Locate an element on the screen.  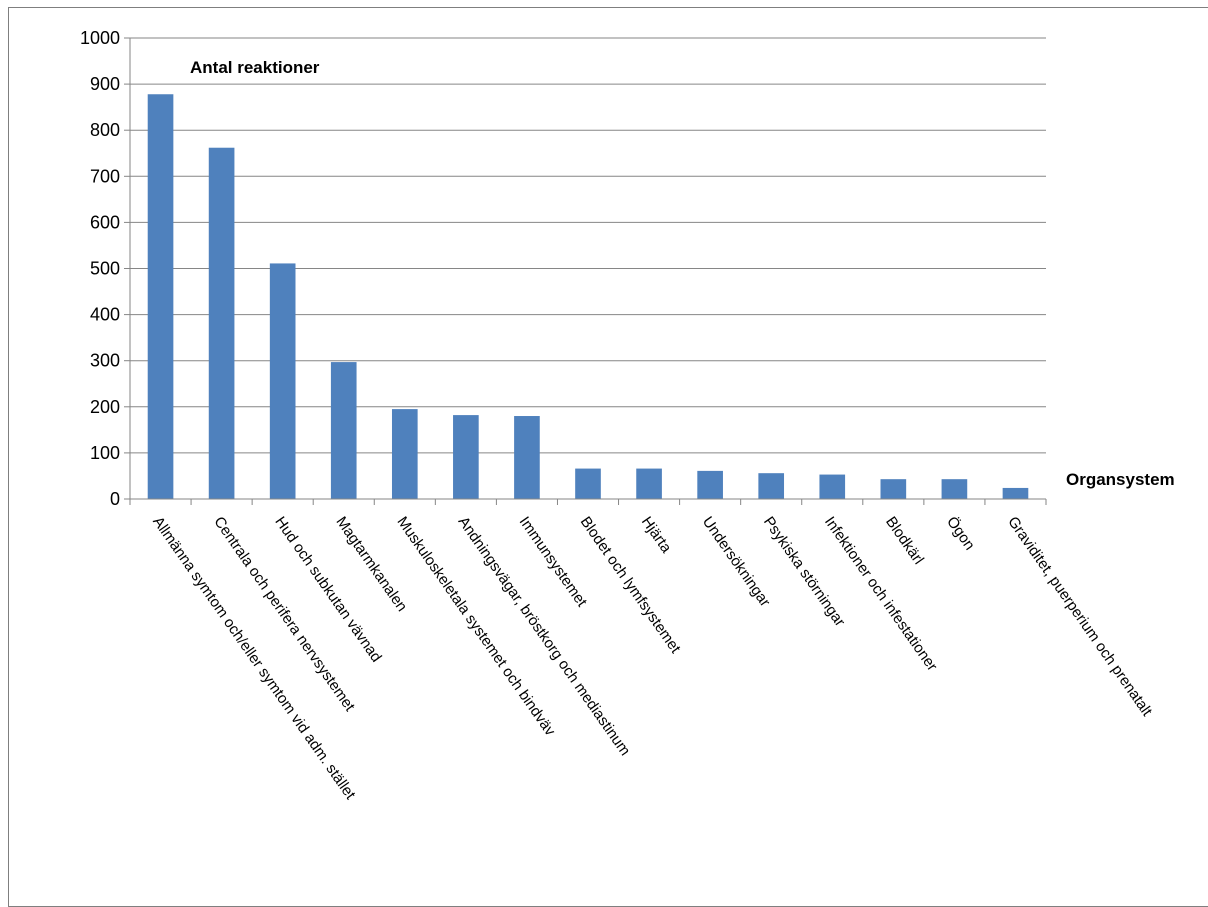
y-tick-label: 900 is located at coordinates (105, 84).